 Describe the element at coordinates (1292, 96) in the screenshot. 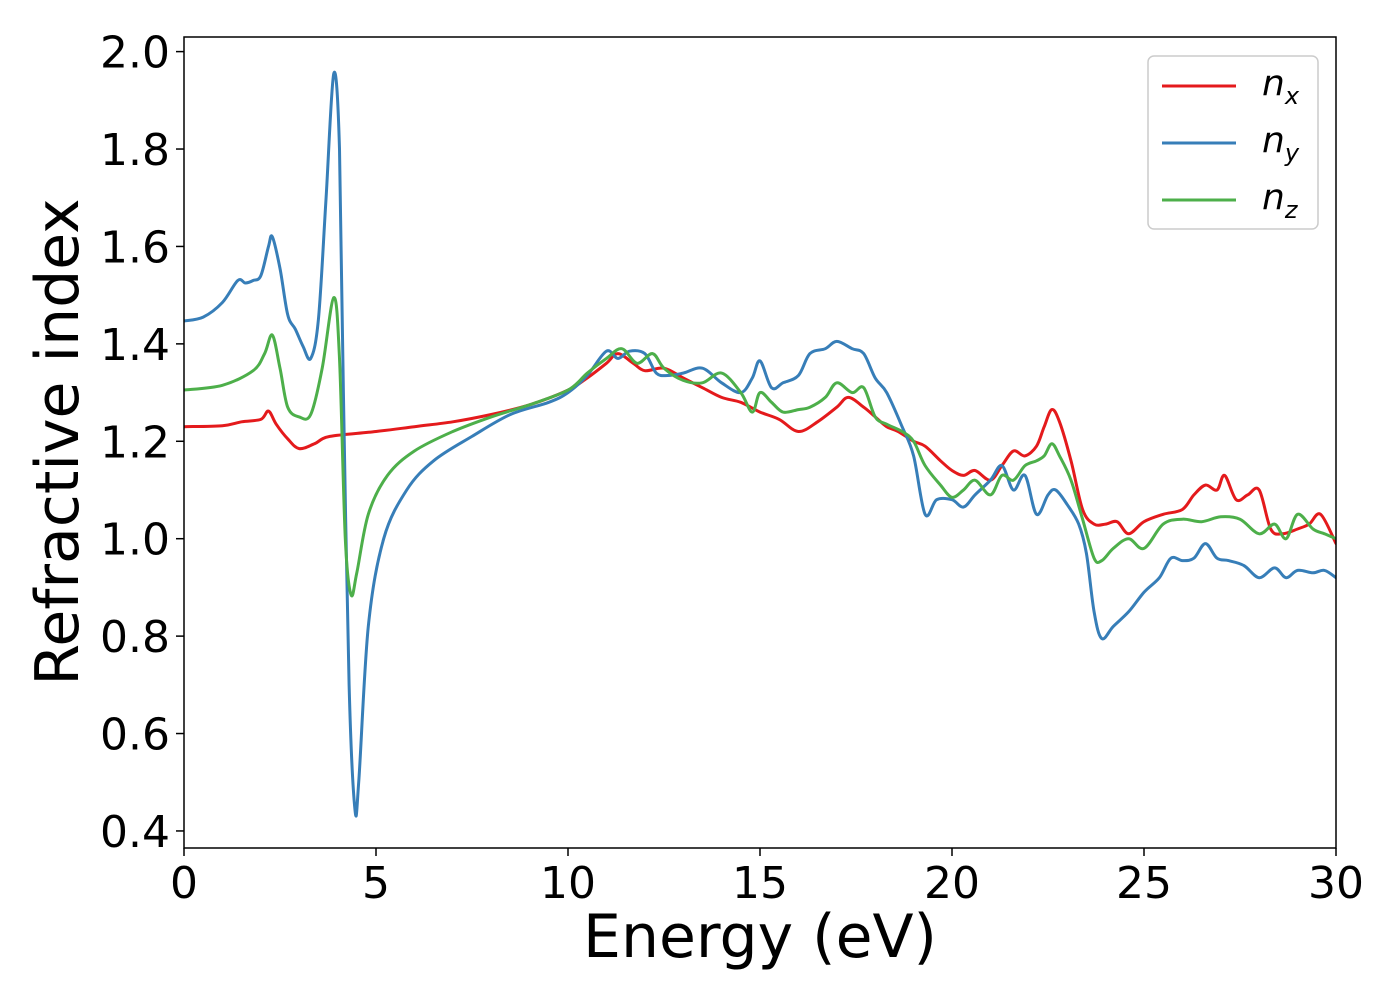

I see `legend-label-subscript: x` at that location.